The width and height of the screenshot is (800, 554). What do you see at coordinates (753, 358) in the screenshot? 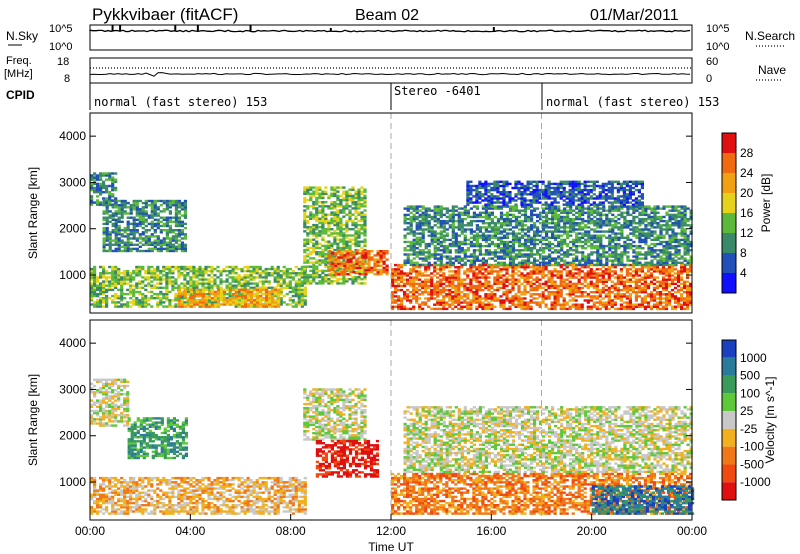
I see `velocity-colorbar-tick: 1000` at bounding box center [753, 358].